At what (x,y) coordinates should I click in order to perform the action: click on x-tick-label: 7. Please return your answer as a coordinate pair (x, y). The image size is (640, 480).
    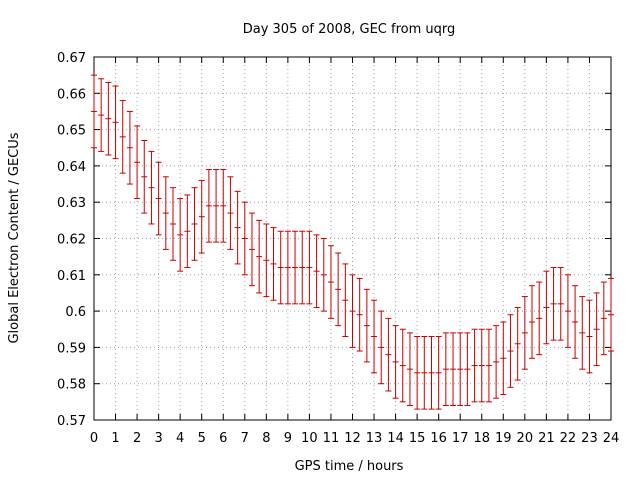
    Looking at the image, I should click on (245, 438).